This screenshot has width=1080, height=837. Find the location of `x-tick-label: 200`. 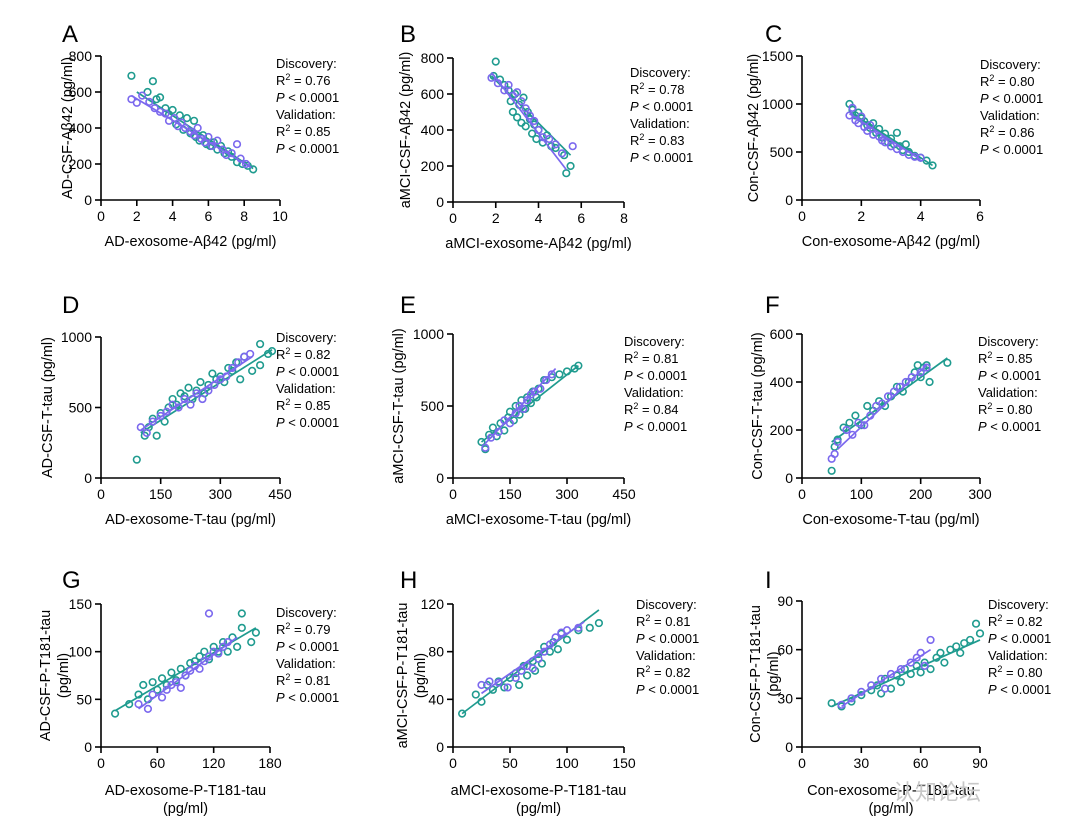

x-tick-label: 200 is located at coordinates (921, 494).